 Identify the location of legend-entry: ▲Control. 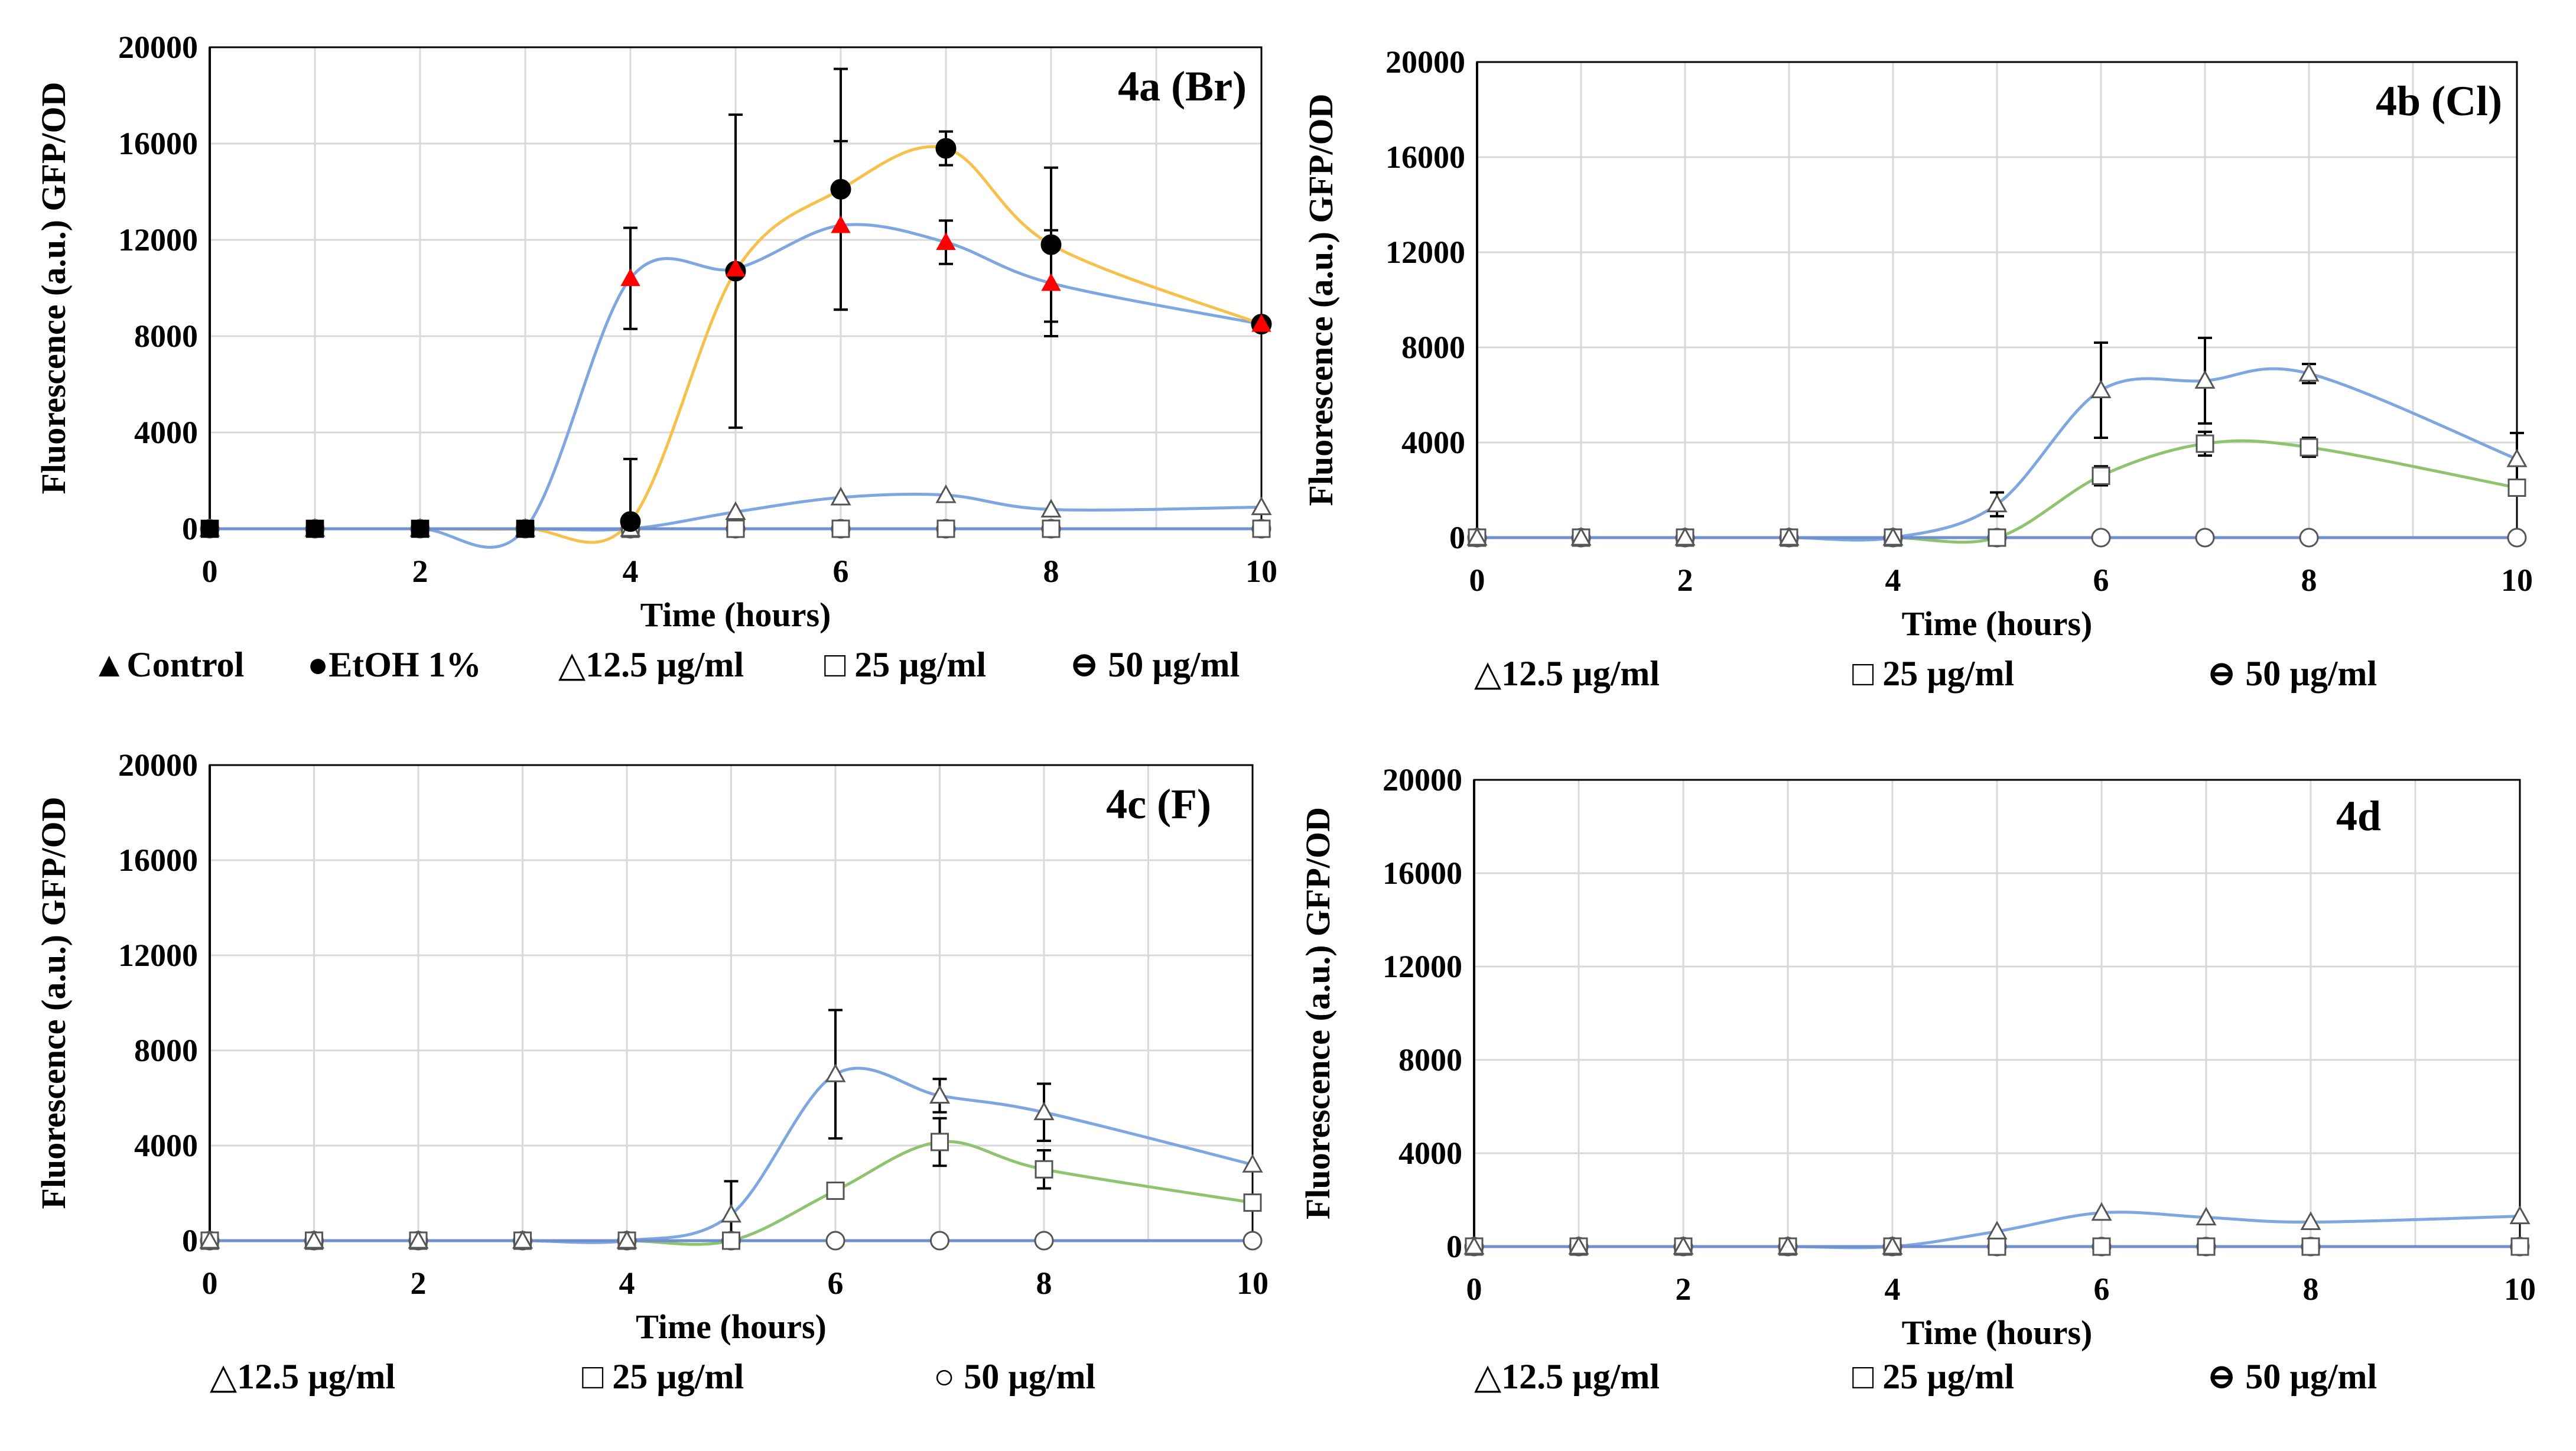
(168, 664).